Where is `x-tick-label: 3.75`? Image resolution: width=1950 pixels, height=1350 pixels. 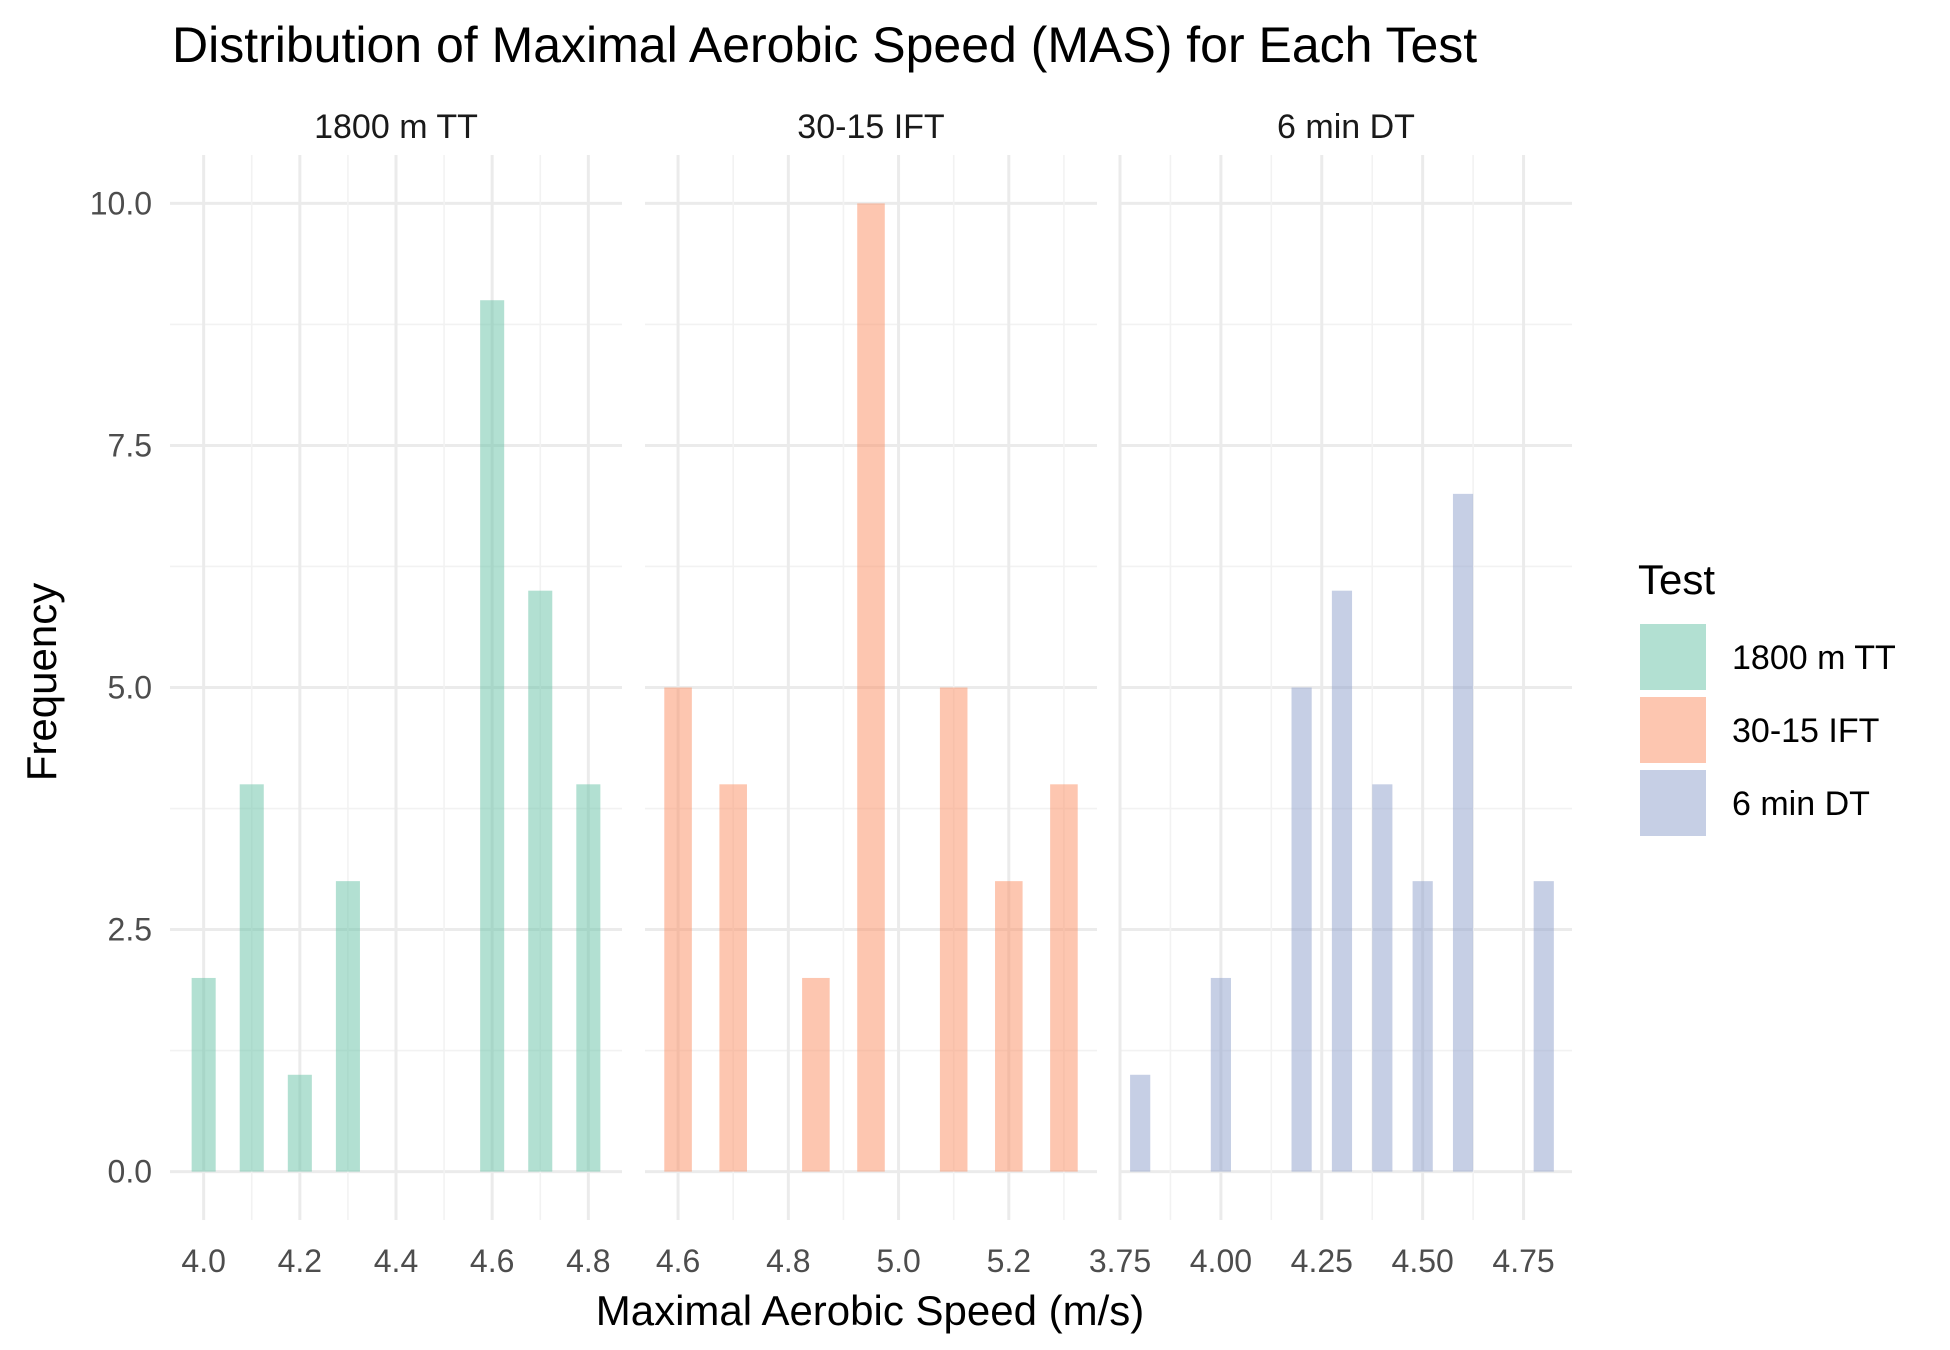
x-tick-label: 3.75 is located at coordinates (1120, 1261).